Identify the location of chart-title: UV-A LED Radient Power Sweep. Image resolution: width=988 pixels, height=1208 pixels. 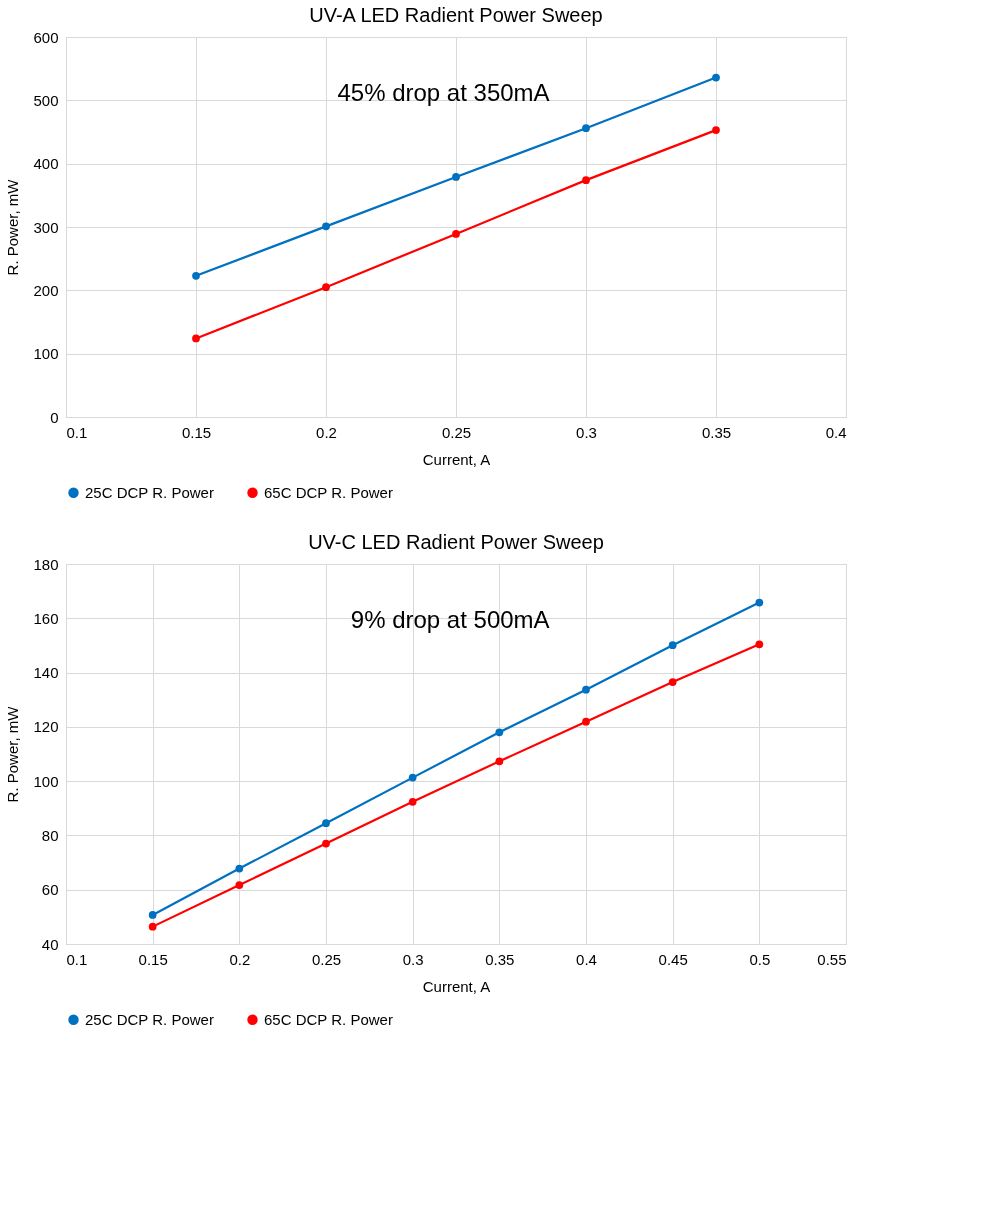
(456, 15).